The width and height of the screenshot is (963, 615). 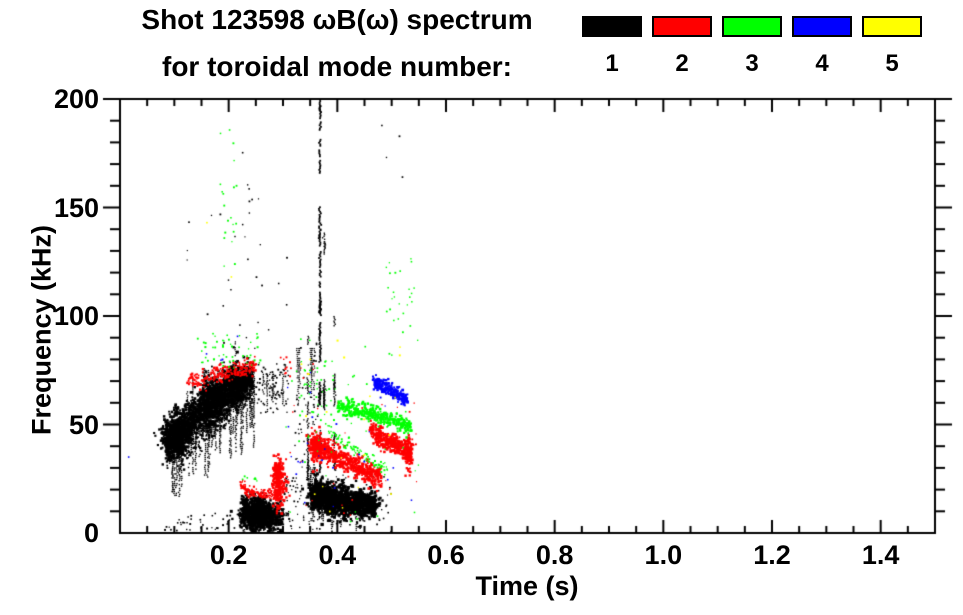 What do you see at coordinates (612, 46) in the screenshot?
I see `legend-item-1: 1` at bounding box center [612, 46].